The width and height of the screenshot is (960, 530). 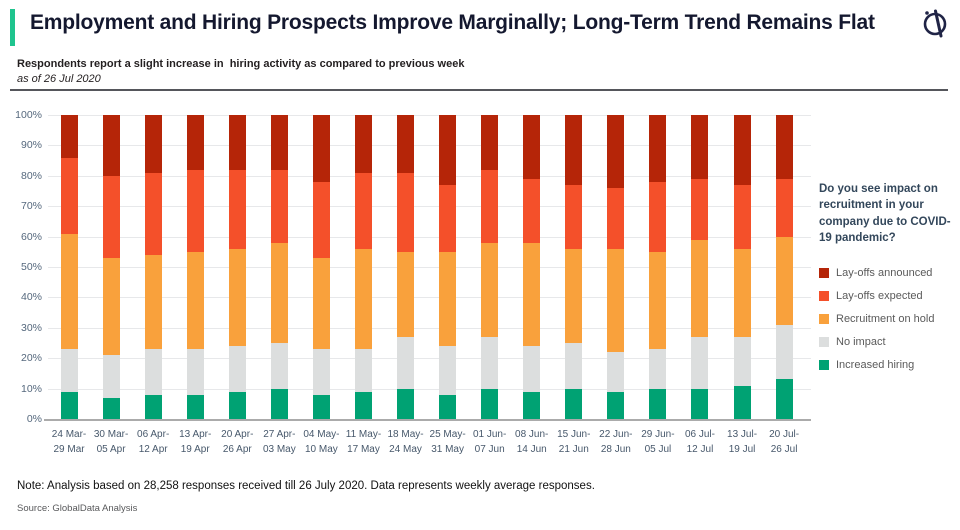 I want to click on x-tick-label: 01 Jun- 07 Jun, so click(x=490, y=442).